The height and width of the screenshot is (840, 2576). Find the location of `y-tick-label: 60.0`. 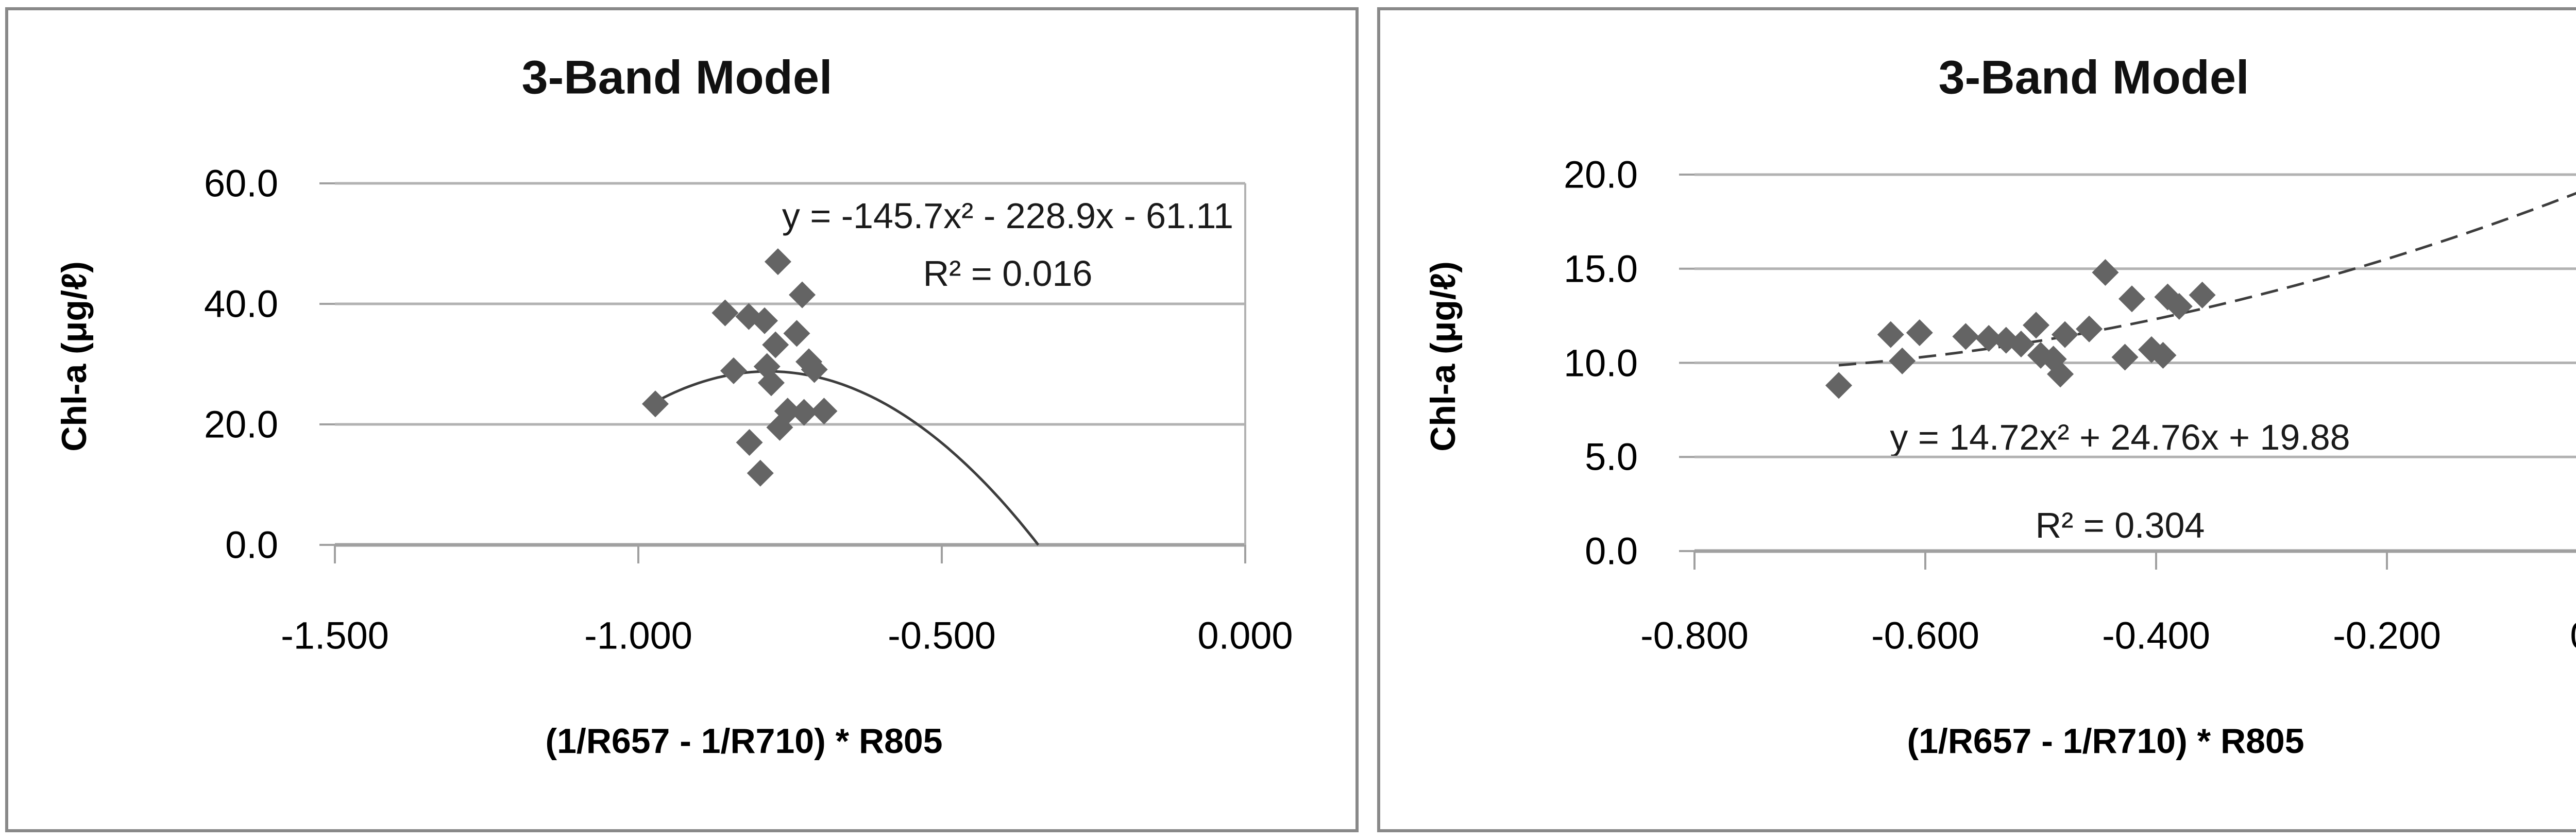

y-tick-label: 60.0 is located at coordinates (241, 183).